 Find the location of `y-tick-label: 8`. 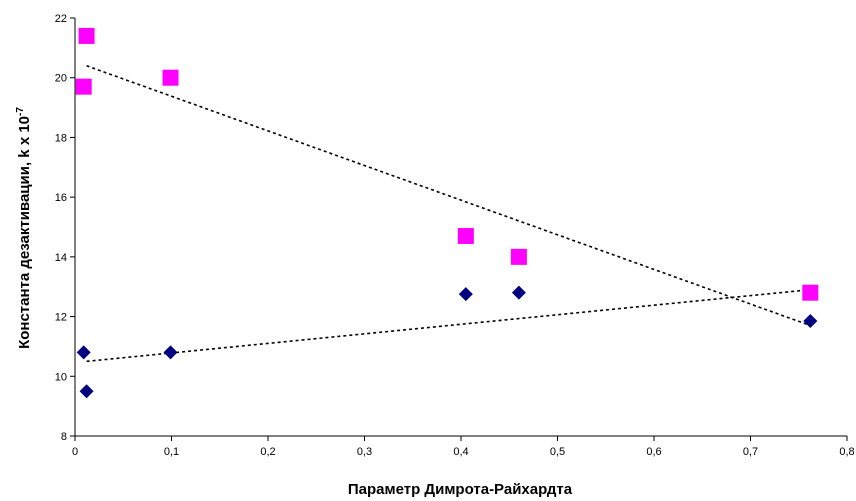

y-tick-label: 8 is located at coordinates (64, 437).